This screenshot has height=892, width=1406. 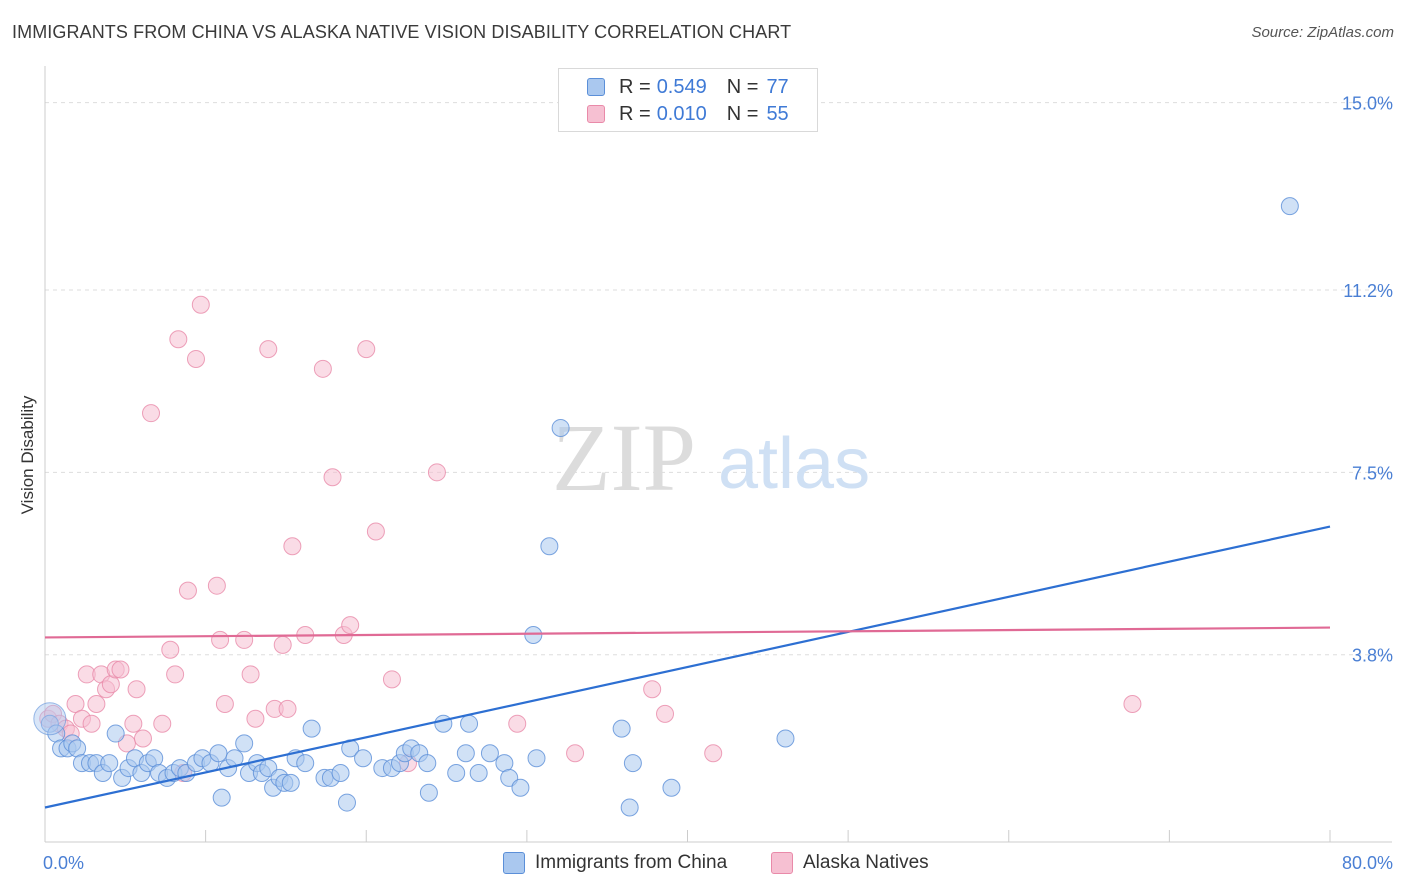 I want to click on legend-swatch-alaska, so click(x=596, y=114).